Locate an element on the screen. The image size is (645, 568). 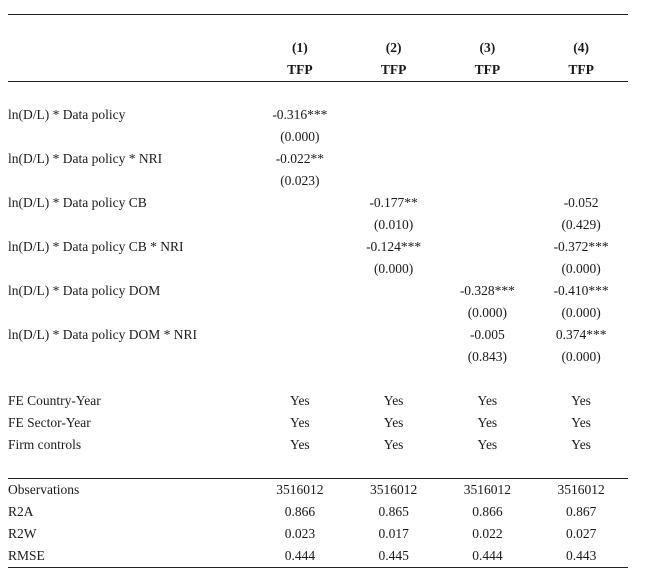
row-label: ln(D/L) * Data policy is located at coordinates (67, 114).